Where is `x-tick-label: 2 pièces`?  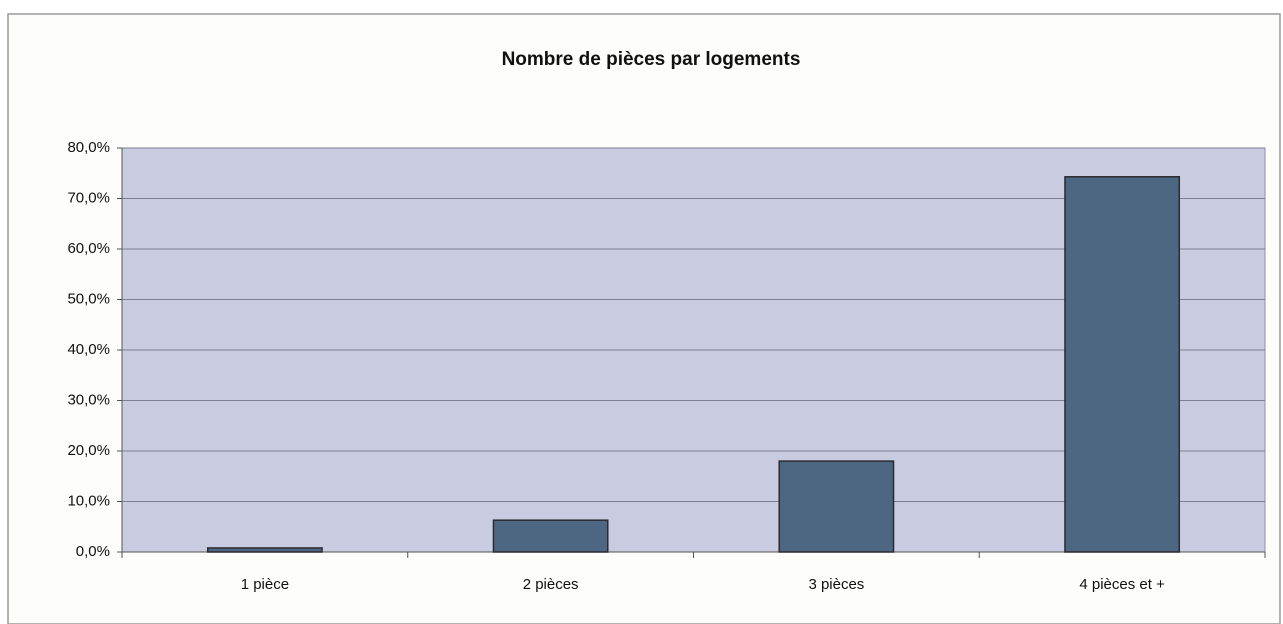
x-tick-label: 2 pièces is located at coordinates (551, 584).